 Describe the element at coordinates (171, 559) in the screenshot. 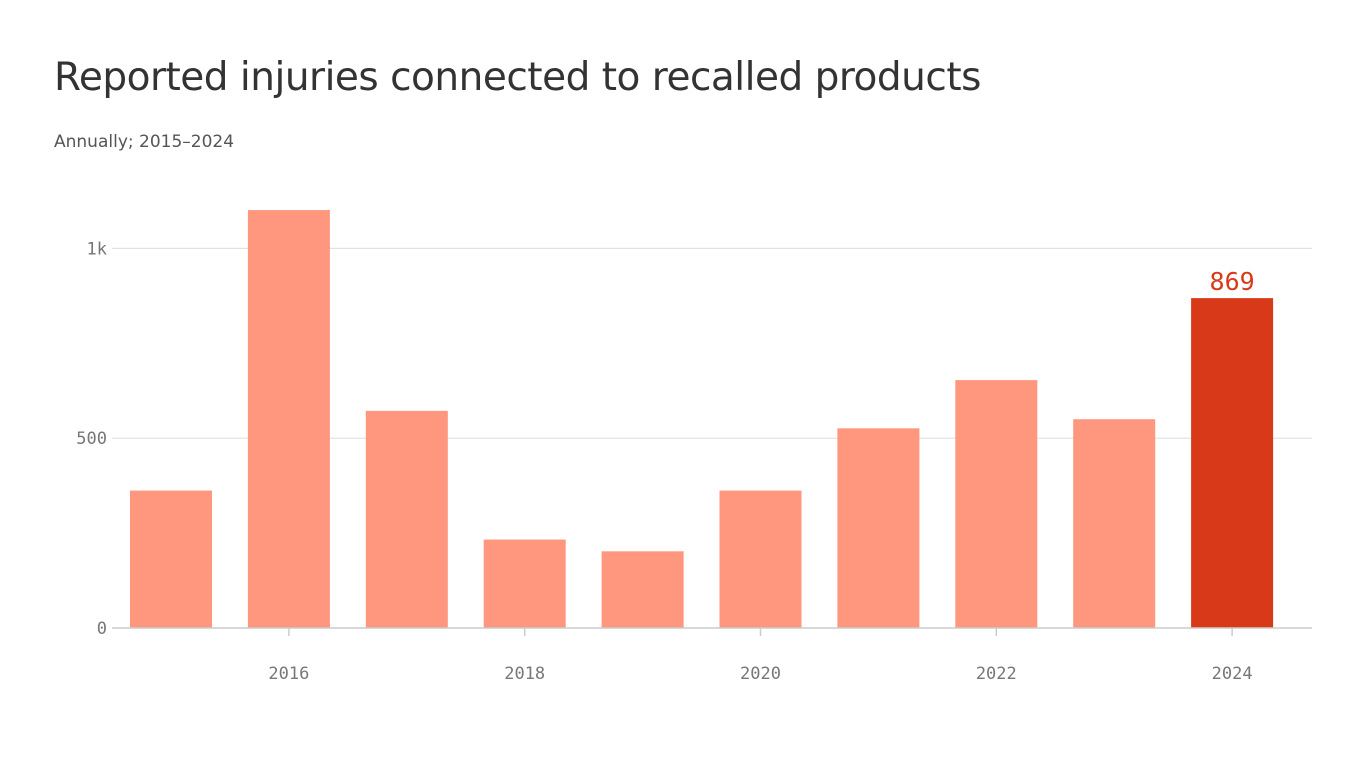

I see `bar-2015` at that location.